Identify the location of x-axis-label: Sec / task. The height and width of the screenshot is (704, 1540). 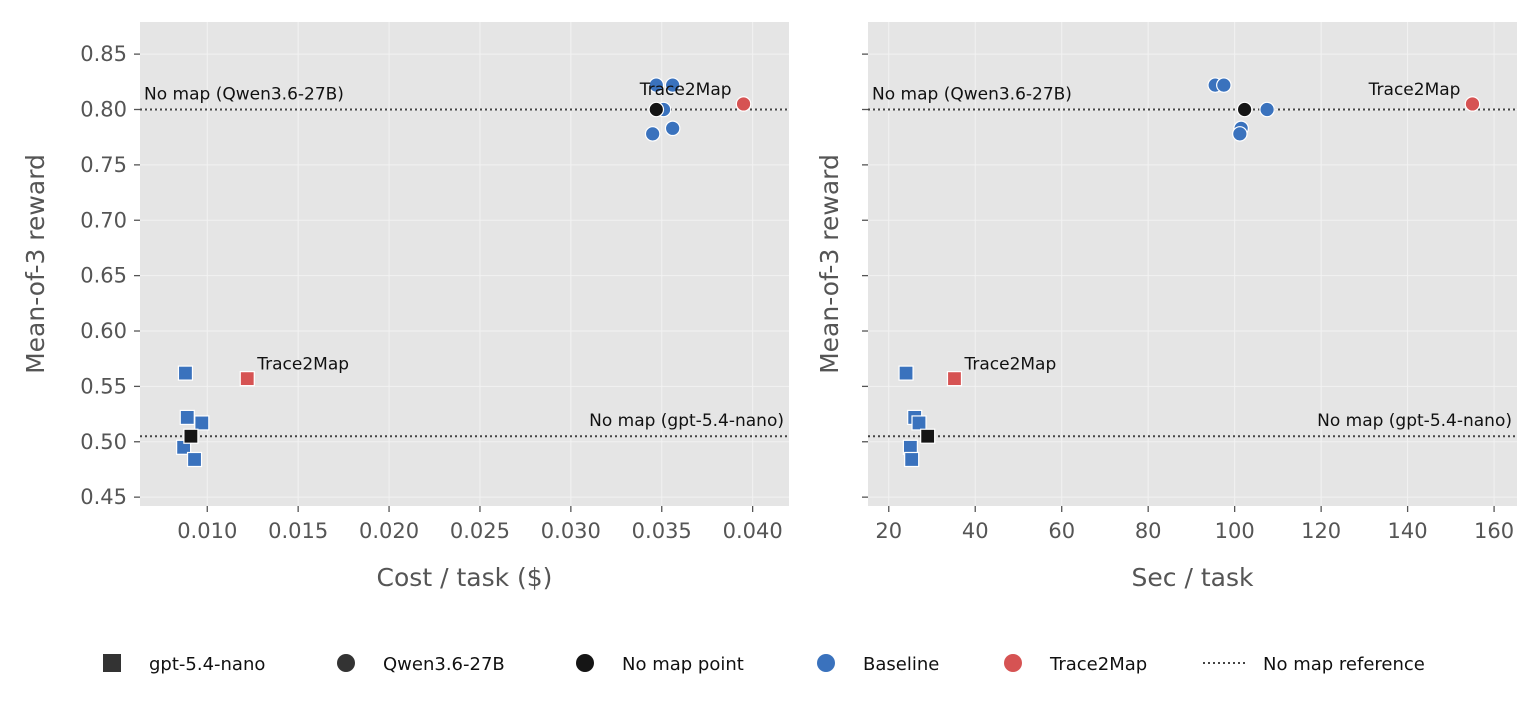
(1193, 577).